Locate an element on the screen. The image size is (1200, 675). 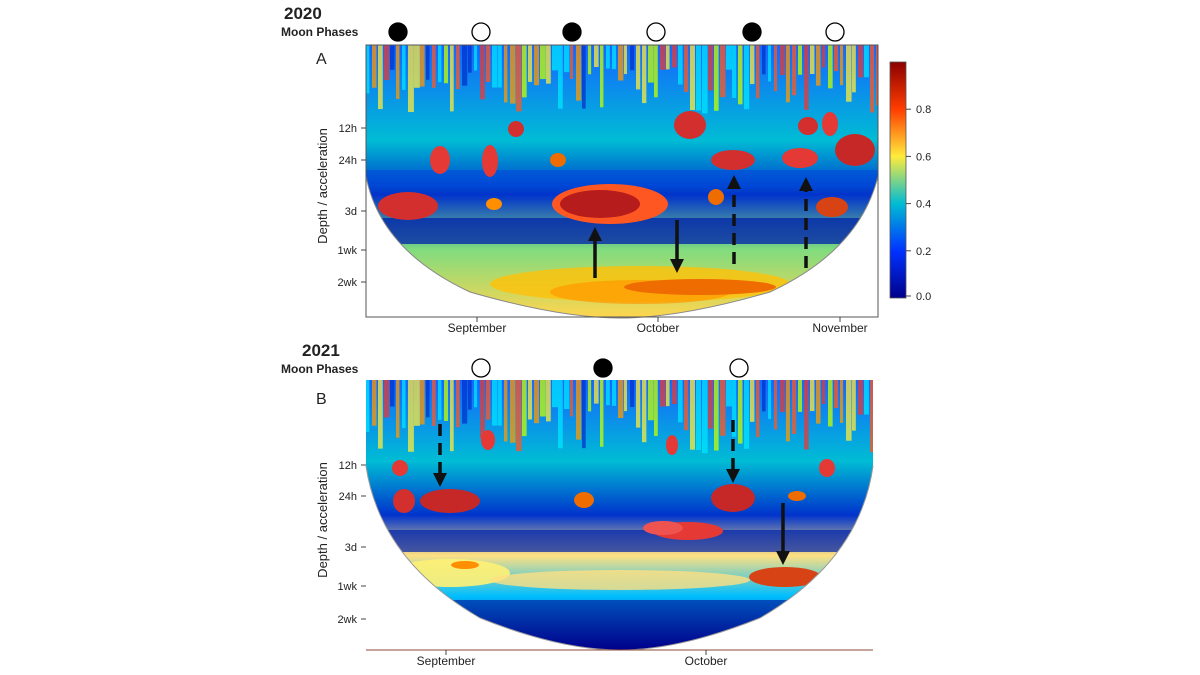
year-label-2021: 2021 is located at coordinates (321, 350).